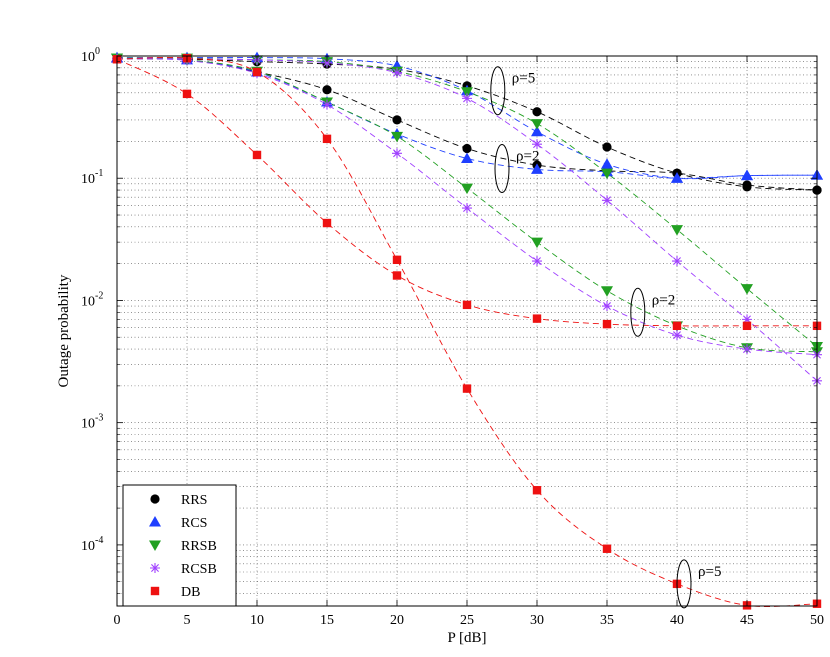 This screenshot has width=830, height=657. What do you see at coordinates (155, 521) in the screenshot?
I see `legend-marker-rcs` at bounding box center [155, 521].